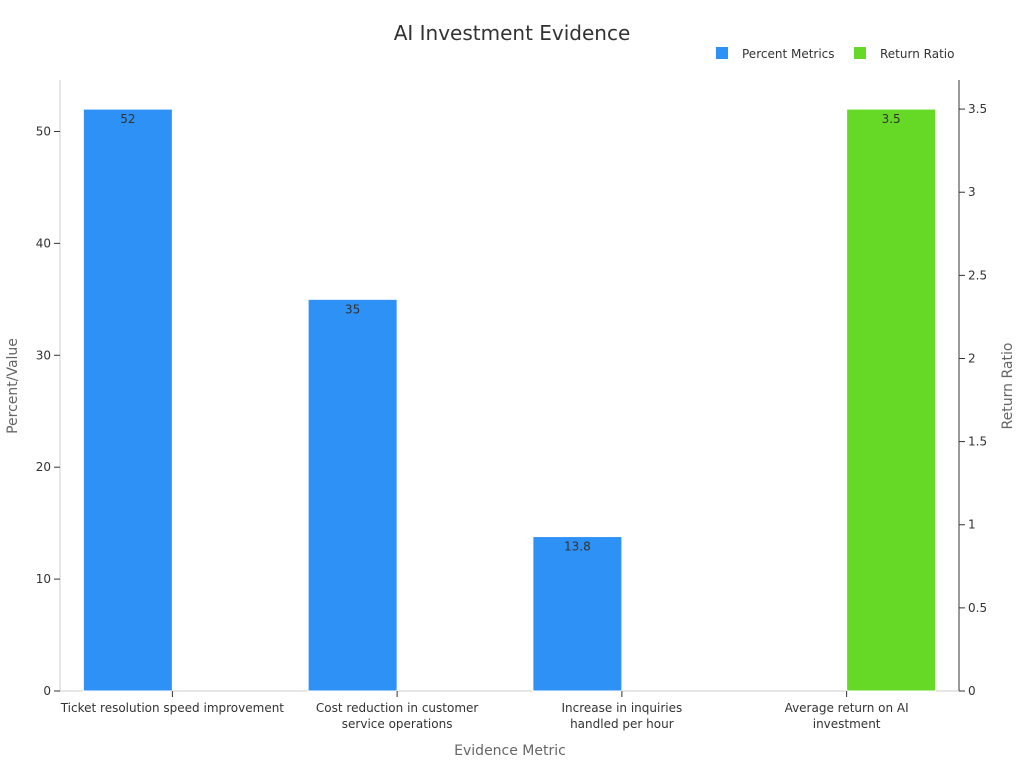  Describe the element at coordinates (972, 358) in the screenshot. I see `y2-tick-label: 2` at that location.